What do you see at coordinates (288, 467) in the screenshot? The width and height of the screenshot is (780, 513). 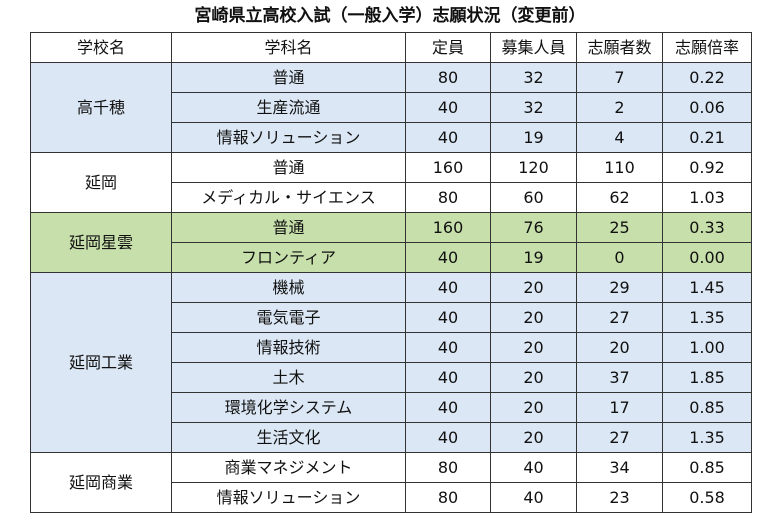 I see `department-cell: 商業マネジメント` at bounding box center [288, 467].